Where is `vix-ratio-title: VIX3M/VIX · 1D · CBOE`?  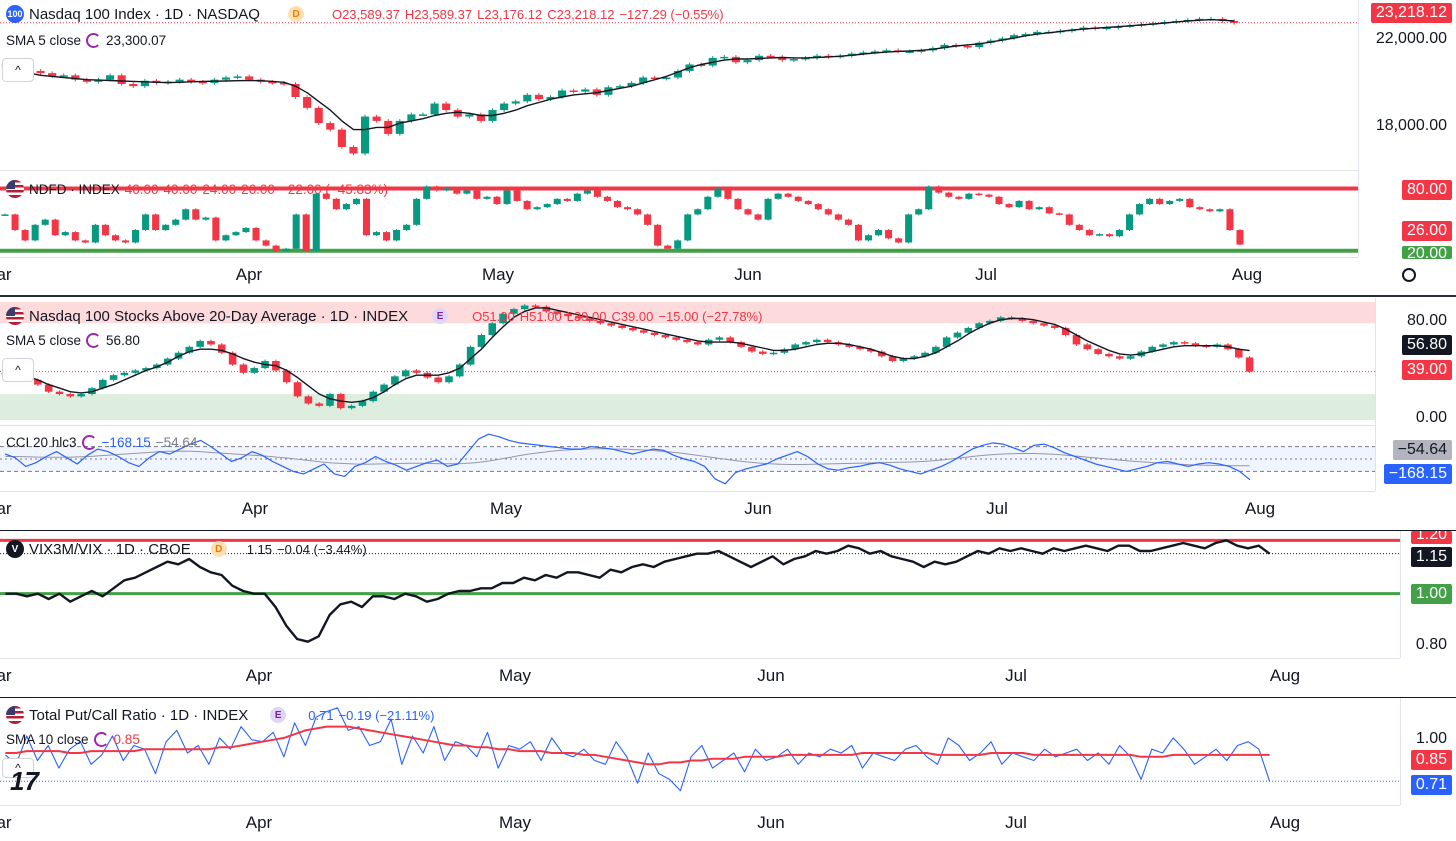 vix-ratio-title: VIX3M/VIX · 1D · CBOE is located at coordinates (110, 549).